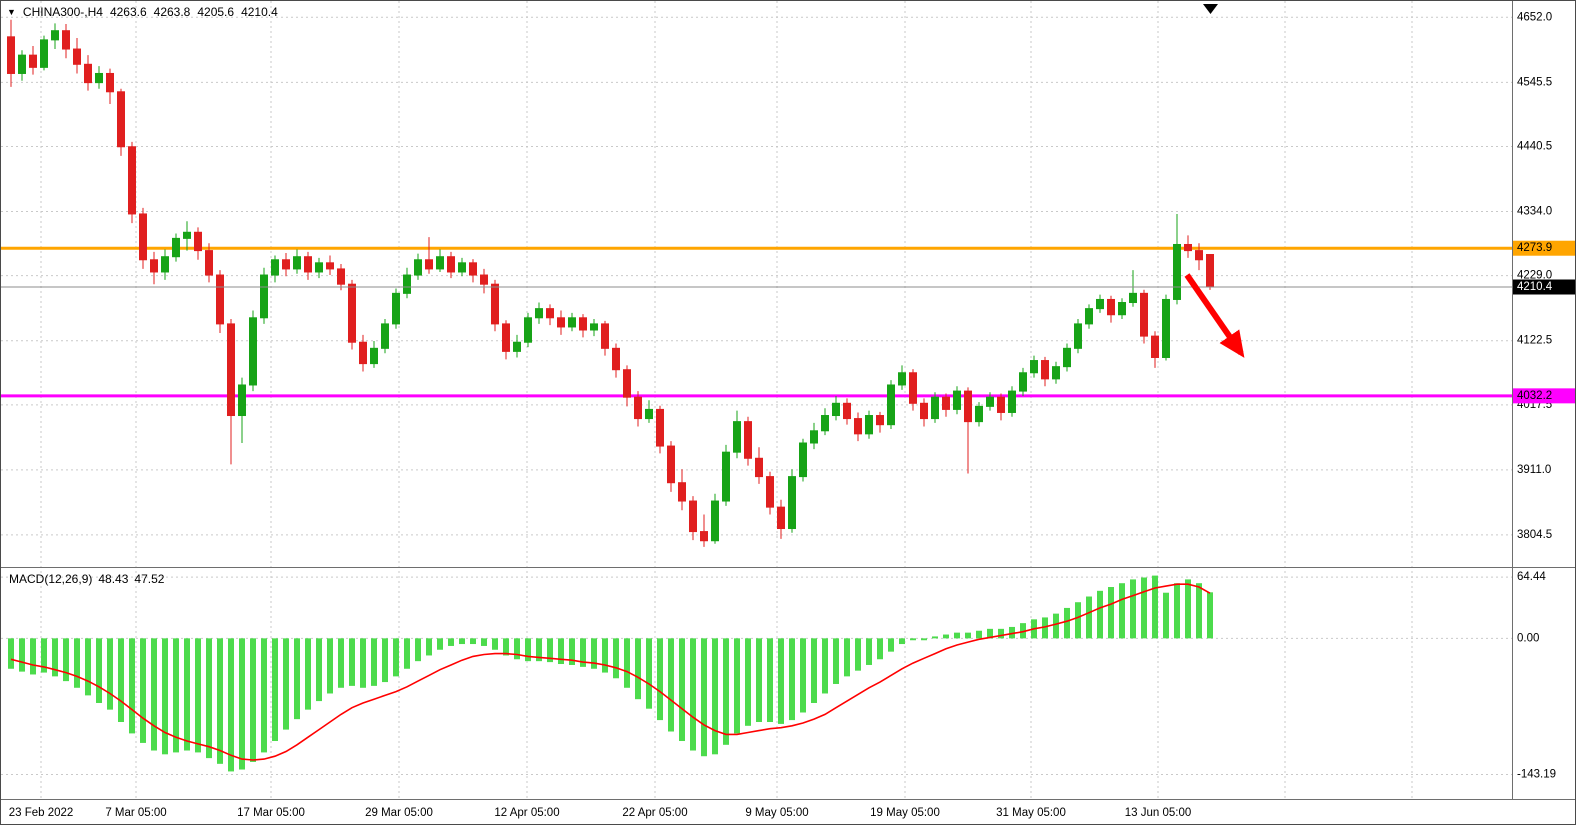 This screenshot has height=825, width=1576. Describe the element at coordinates (1544, 248) in the screenshot. I see `resistance-line-badge` at that location.